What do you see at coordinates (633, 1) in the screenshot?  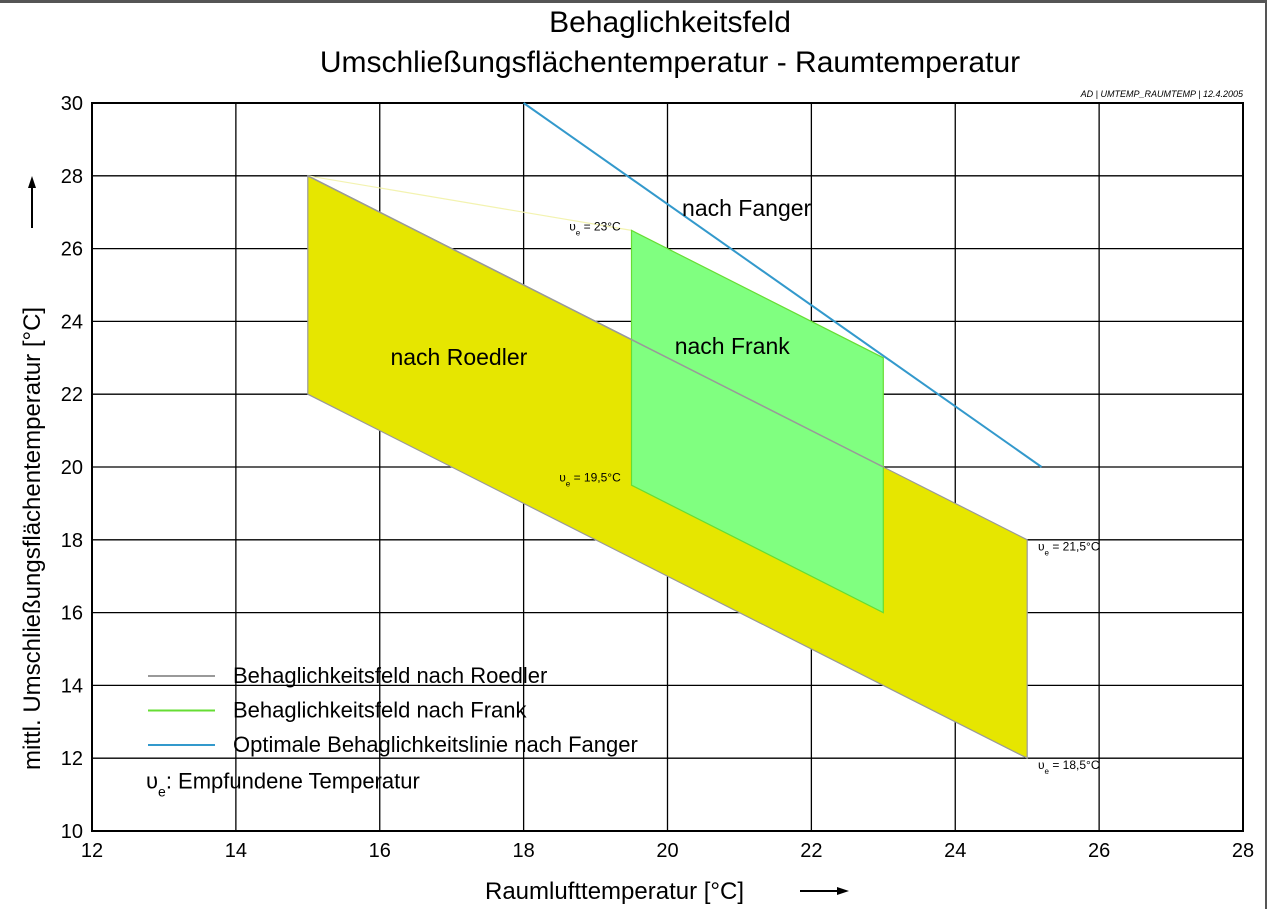 I see `frame-top-border` at bounding box center [633, 1].